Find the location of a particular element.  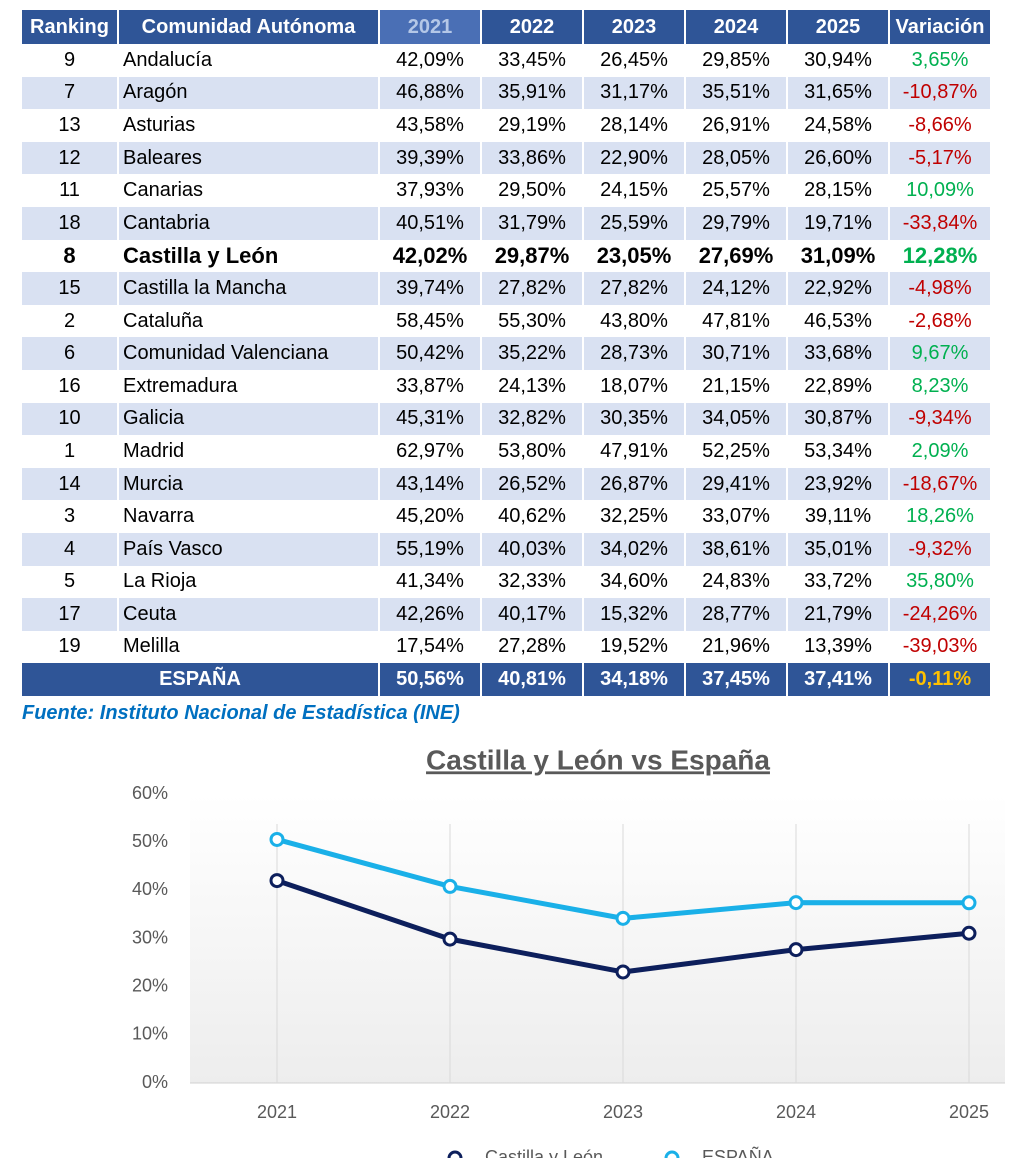

value-cell: 19 is located at coordinates (69, 646).